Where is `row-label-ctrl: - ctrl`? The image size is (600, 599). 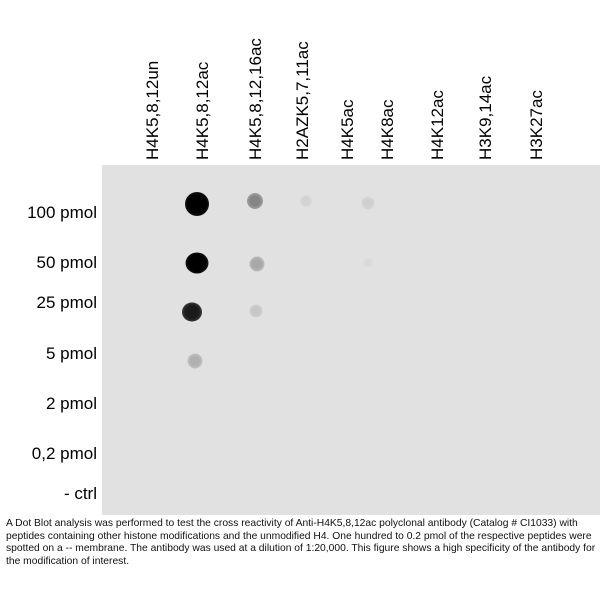
row-label-ctrl: - ctrl is located at coordinates (80, 493).